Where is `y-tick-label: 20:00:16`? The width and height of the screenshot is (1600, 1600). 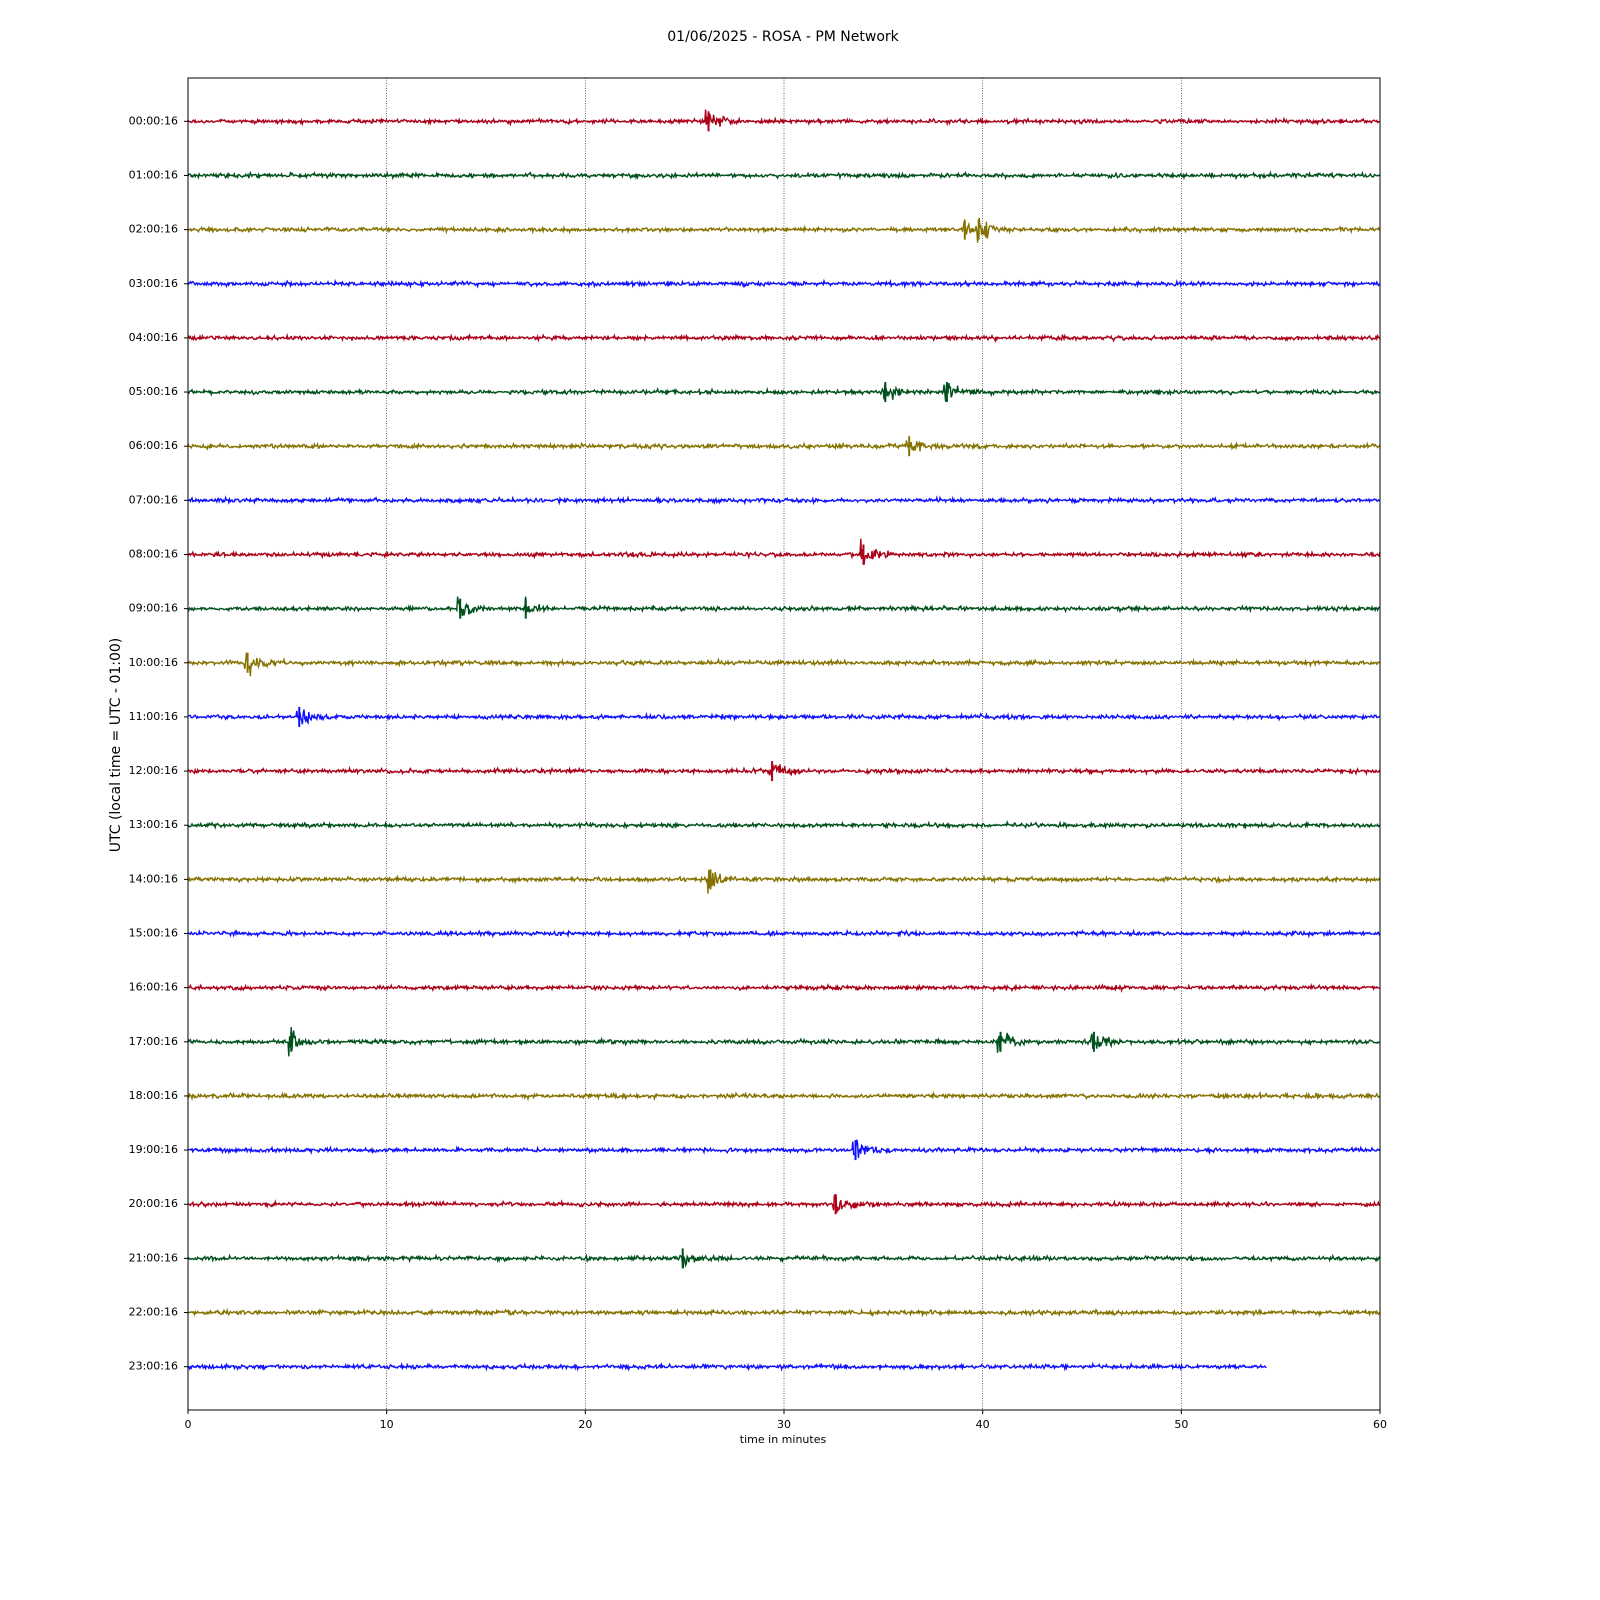
y-tick-label: 20:00:16 is located at coordinates (153, 1203).